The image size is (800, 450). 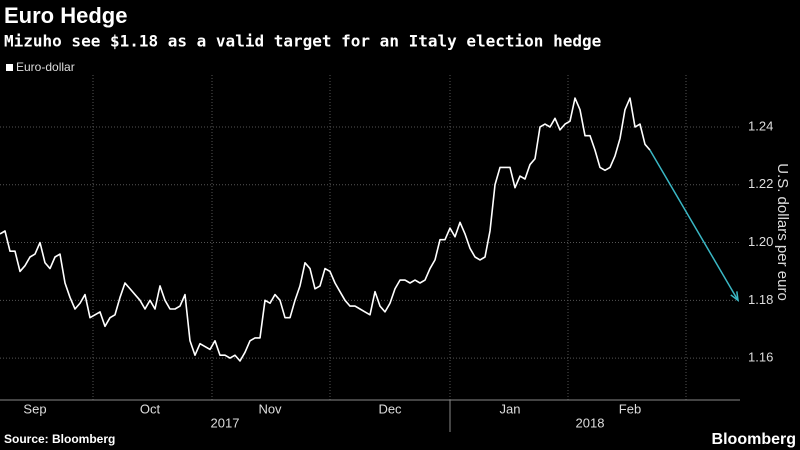 I want to click on y-tick-label: 1.20, so click(x=760, y=241).